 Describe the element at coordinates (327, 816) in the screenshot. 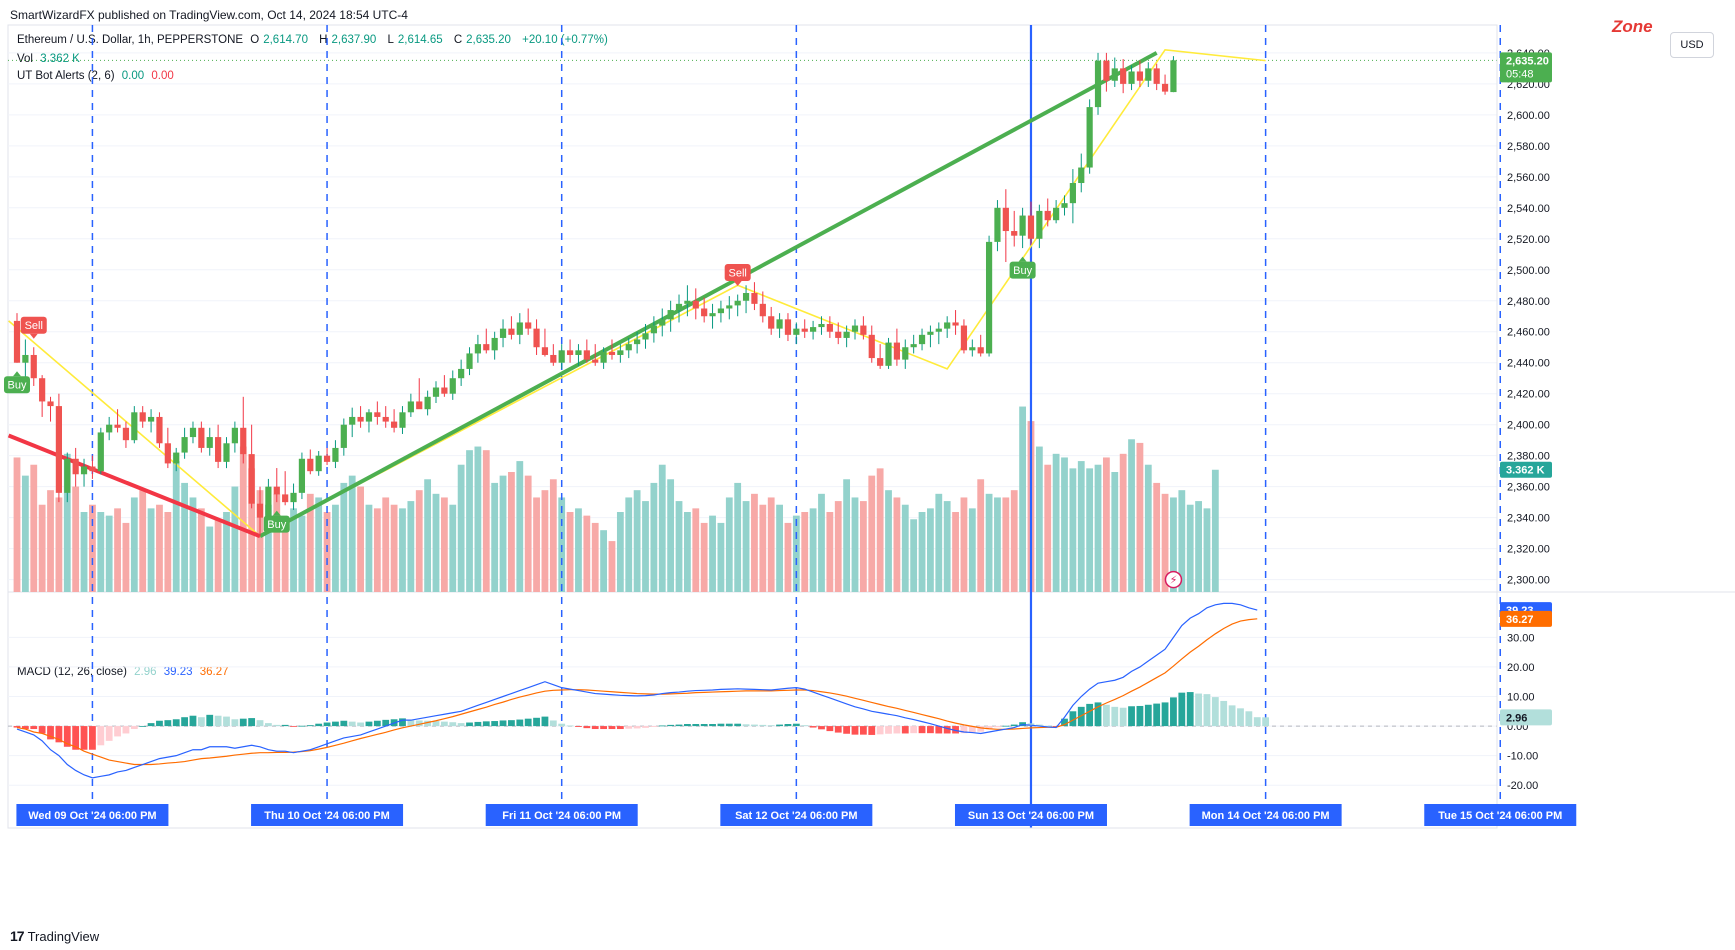

I see `time-label: Thu 10 Oct '24 06:00 PM` at that location.